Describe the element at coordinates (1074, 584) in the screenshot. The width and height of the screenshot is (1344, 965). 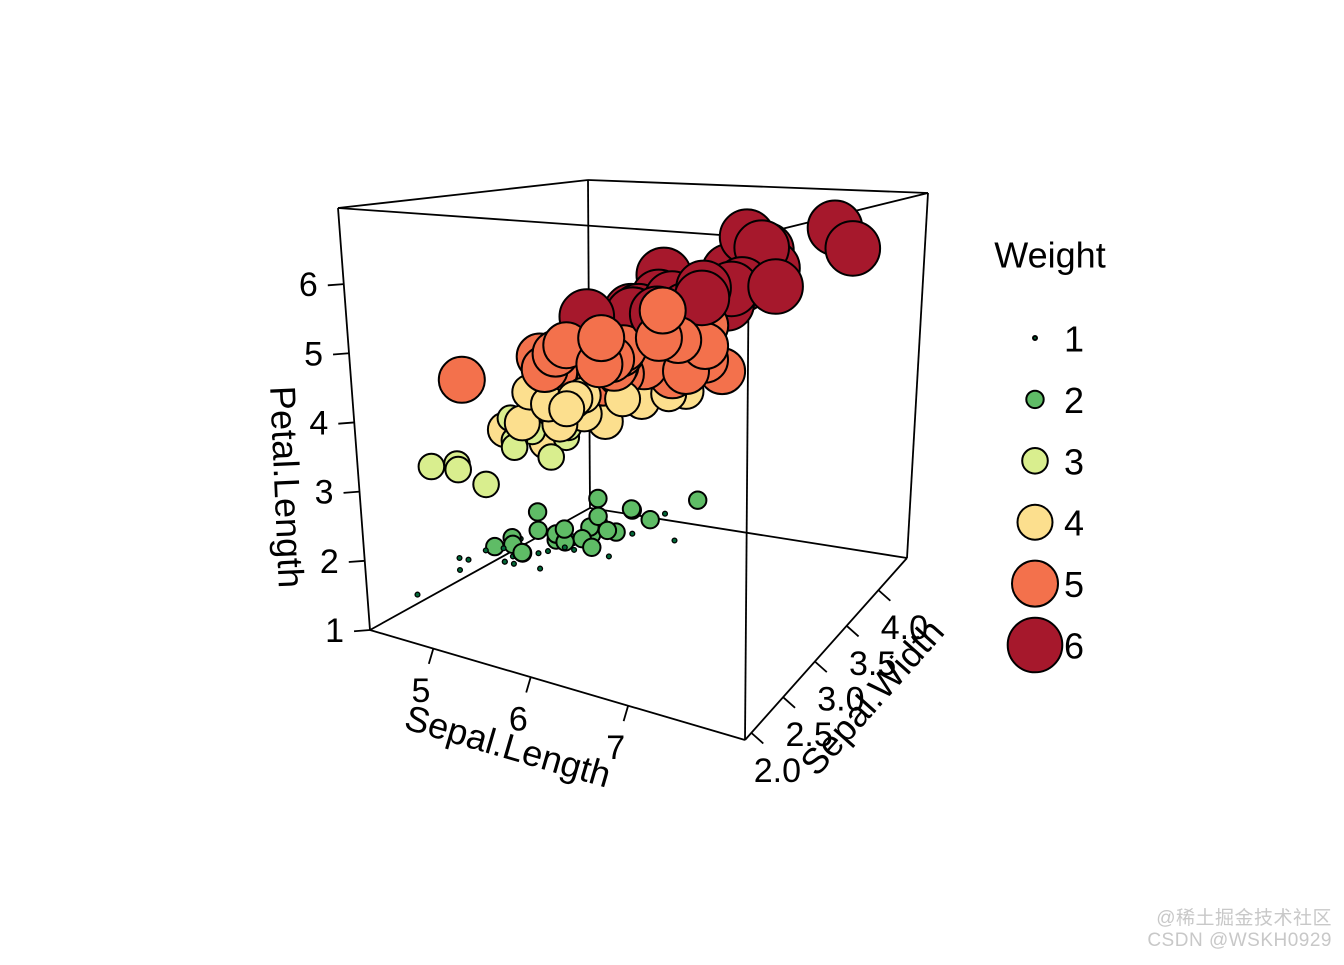
I see `legend-label: 5` at that location.